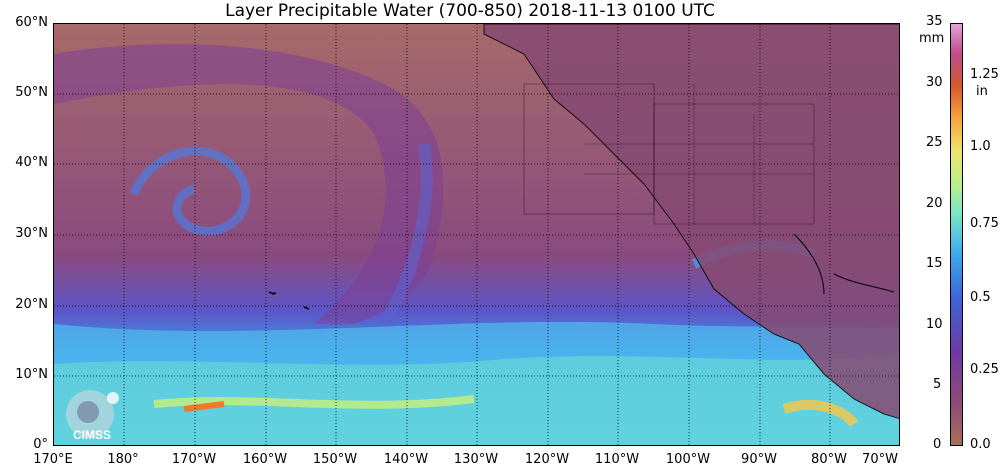 The width and height of the screenshot is (1000, 470). What do you see at coordinates (934, 21) in the screenshot?
I see `colorbar-mm-tick: 35` at bounding box center [934, 21].